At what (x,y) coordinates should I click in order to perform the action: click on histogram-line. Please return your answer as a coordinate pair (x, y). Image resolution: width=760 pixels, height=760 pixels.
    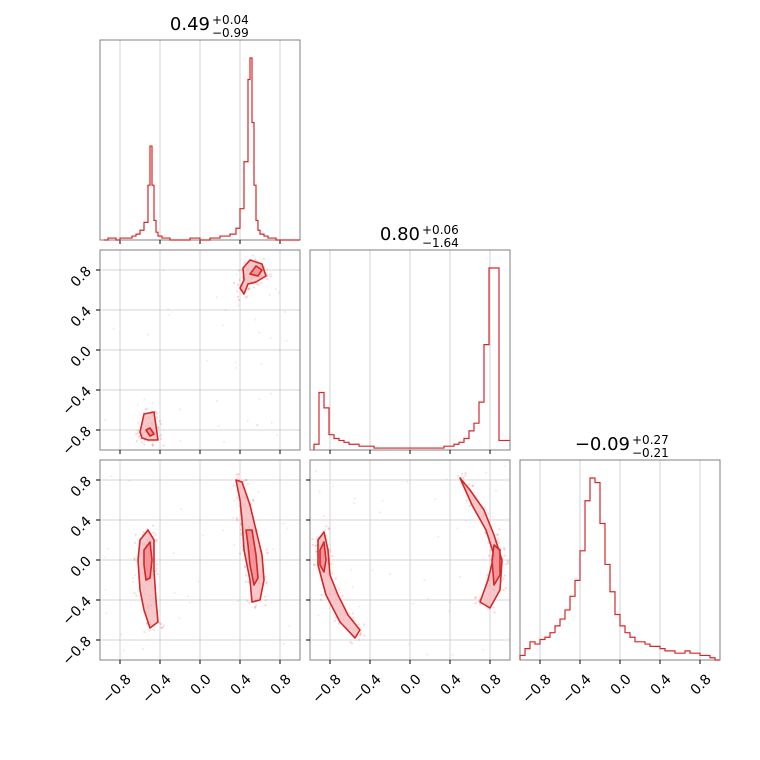
    Looking at the image, I should click on (619, 569).